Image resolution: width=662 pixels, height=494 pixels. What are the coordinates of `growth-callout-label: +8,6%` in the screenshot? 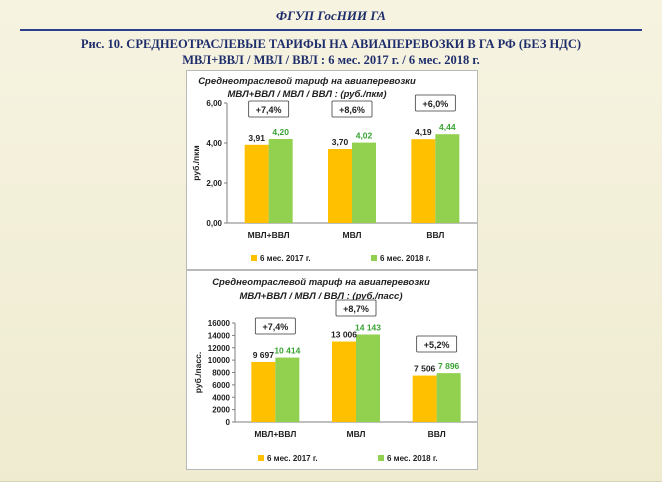 It's located at (352, 110).